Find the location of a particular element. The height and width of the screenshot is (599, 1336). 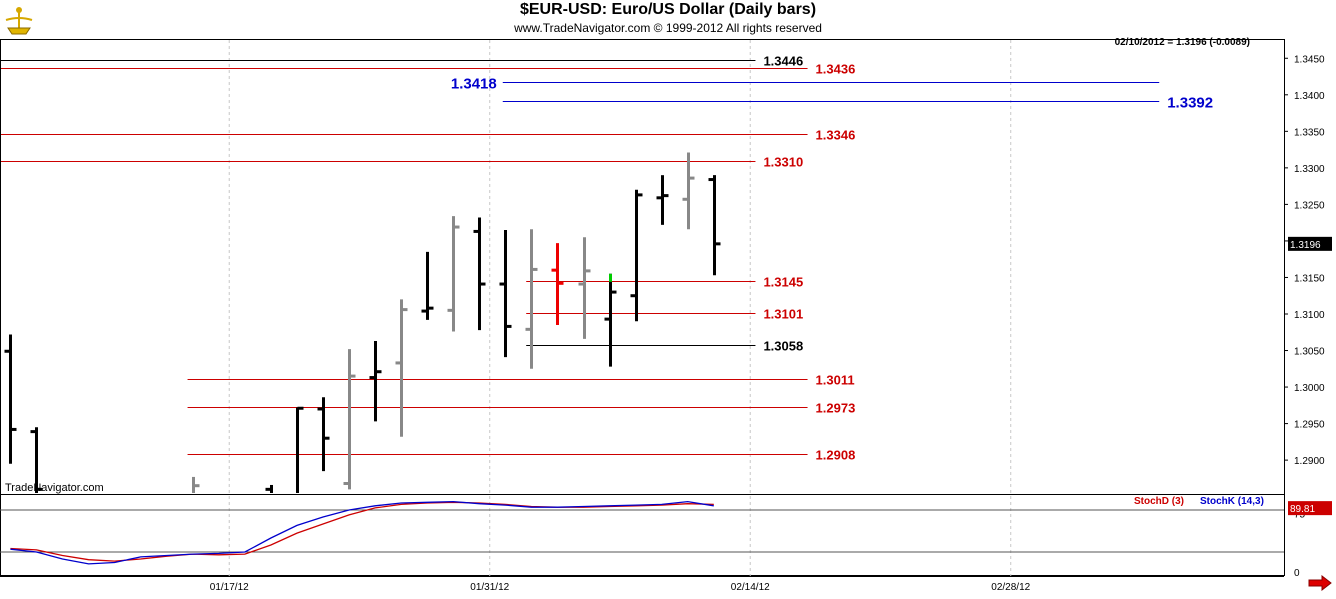

stoch-y-tick-label: 0 is located at coordinates (1297, 573).